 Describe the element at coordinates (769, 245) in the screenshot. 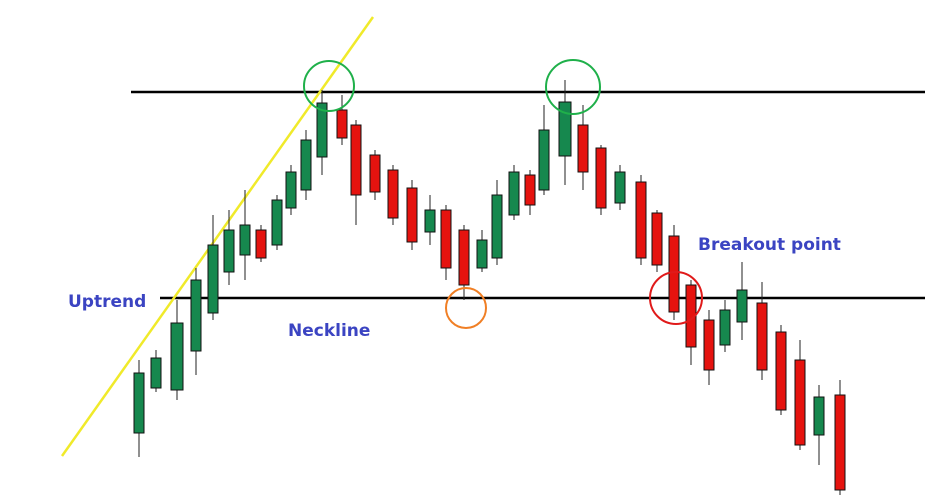

I see `breakout-label: Breakout point` at that location.